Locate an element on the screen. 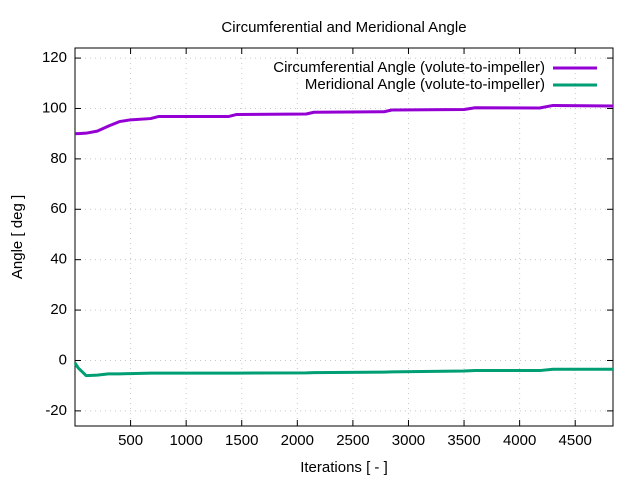 This screenshot has height=480, width=640. y-tick-label: 20 is located at coordinates (58, 309).